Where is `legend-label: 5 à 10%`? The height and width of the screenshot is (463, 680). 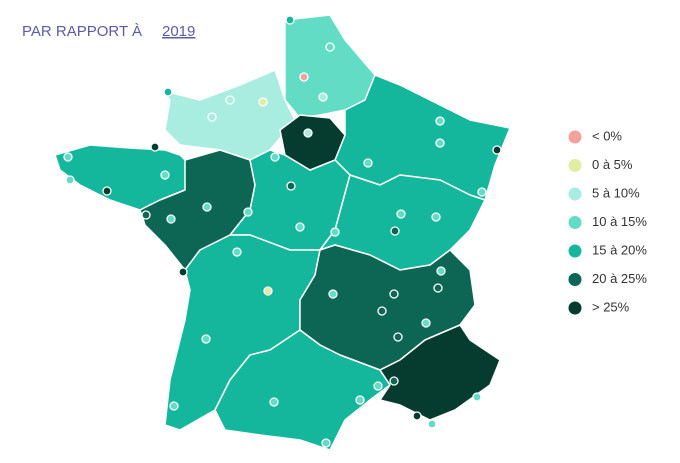
legend-label: 5 à 10% is located at coordinates (616, 192).